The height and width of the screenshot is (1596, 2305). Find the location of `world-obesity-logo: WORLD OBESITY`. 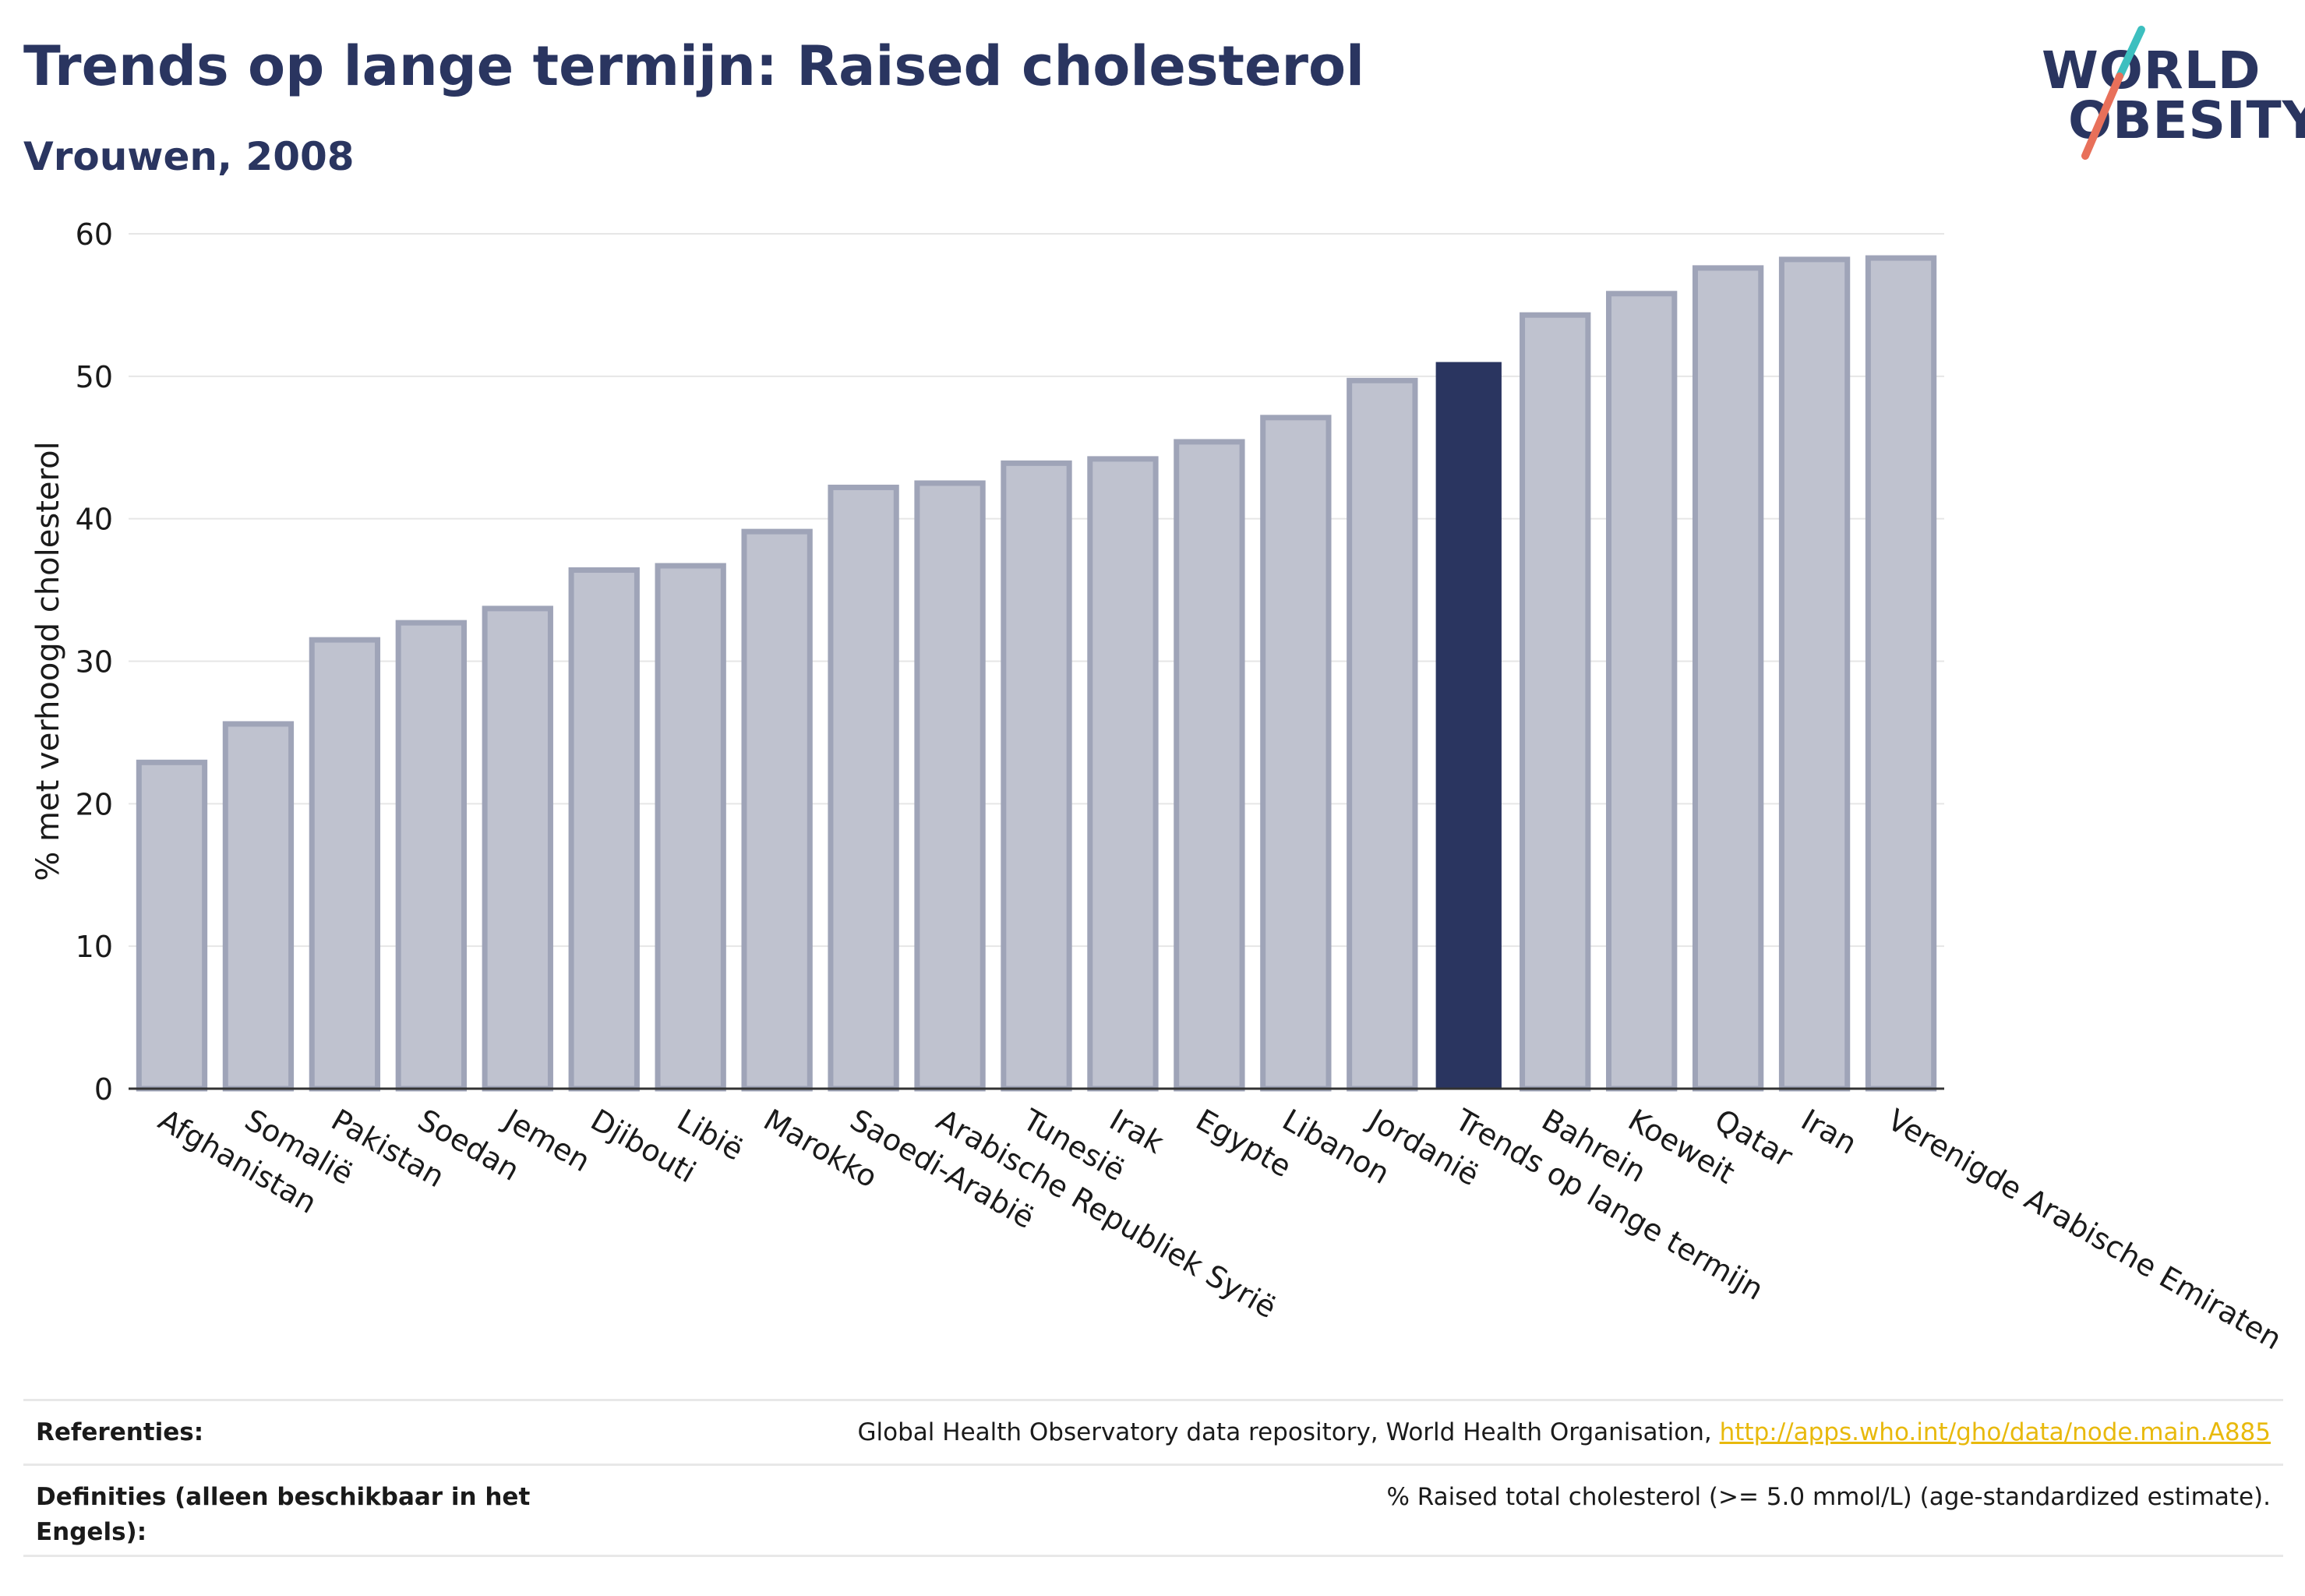

world-obesity-logo: WORLD OBESITY is located at coordinates (2173, 93).